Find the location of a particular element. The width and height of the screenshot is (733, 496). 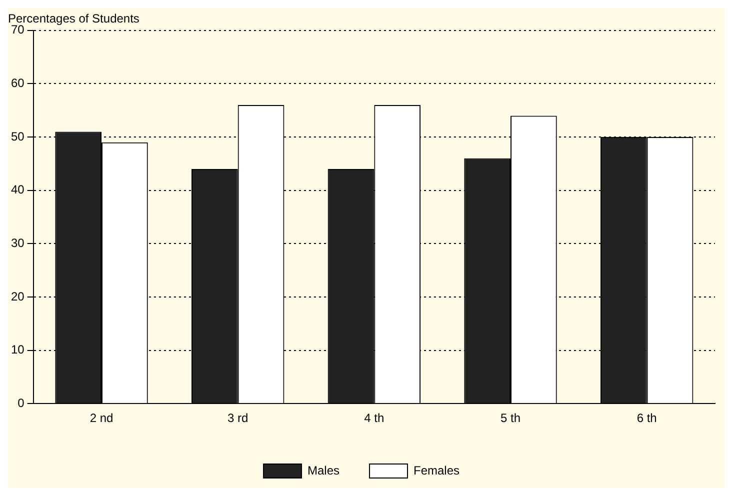

y-tick-label: 30 is located at coordinates (17, 243).